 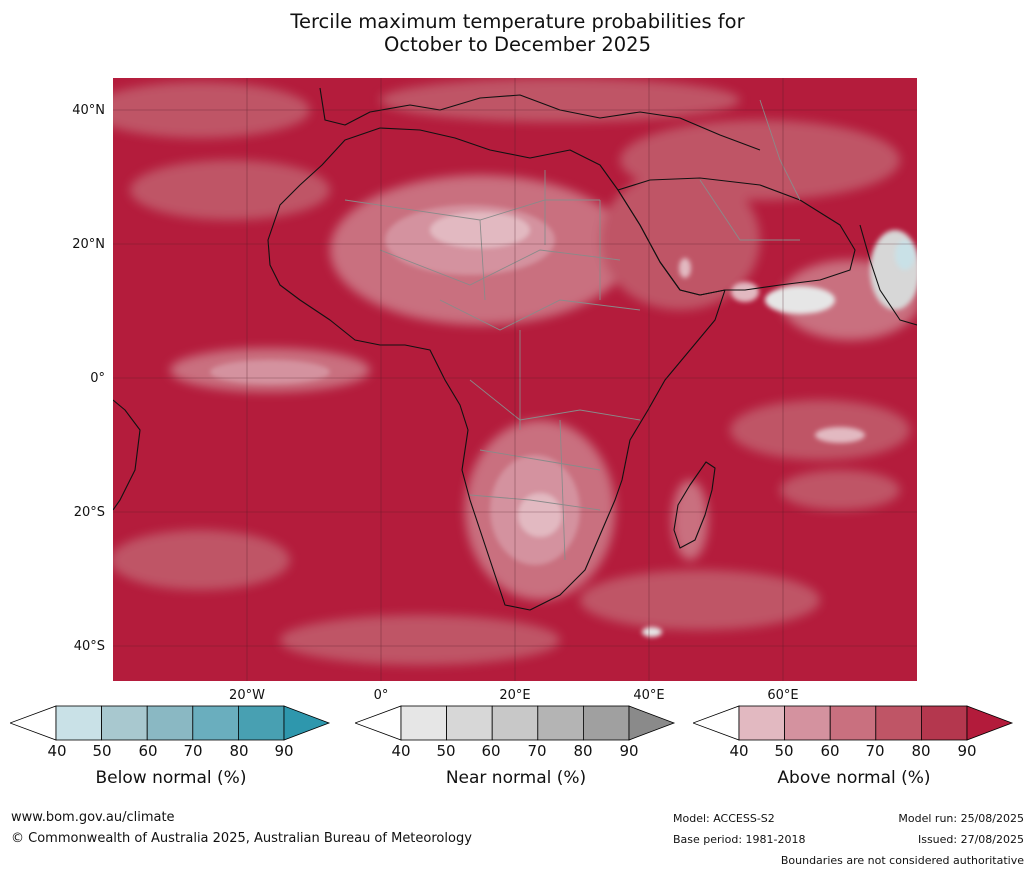 What do you see at coordinates (171, 778) in the screenshot?
I see `below-normal-title: Below normal (%)` at bounding box center [171, 778].